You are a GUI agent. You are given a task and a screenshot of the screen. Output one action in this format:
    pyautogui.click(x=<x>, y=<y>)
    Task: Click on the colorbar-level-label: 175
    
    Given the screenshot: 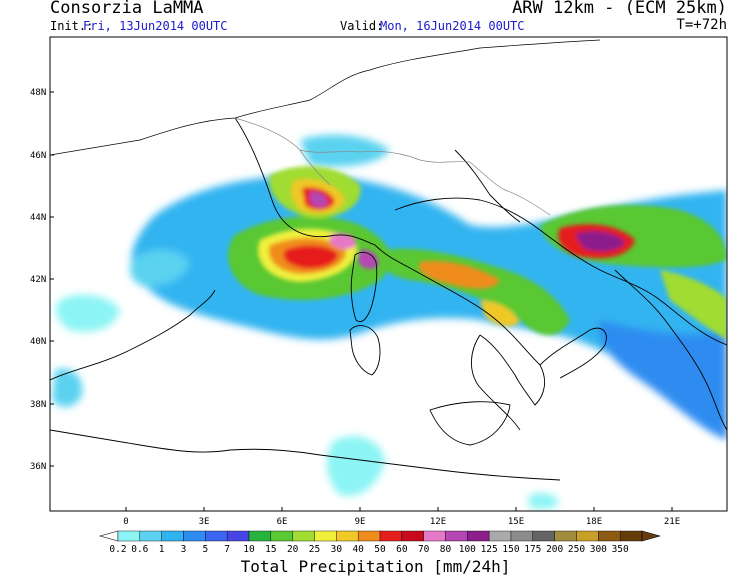 What is the action you would take?
    pyautogui.click(x=532, y=549)
    